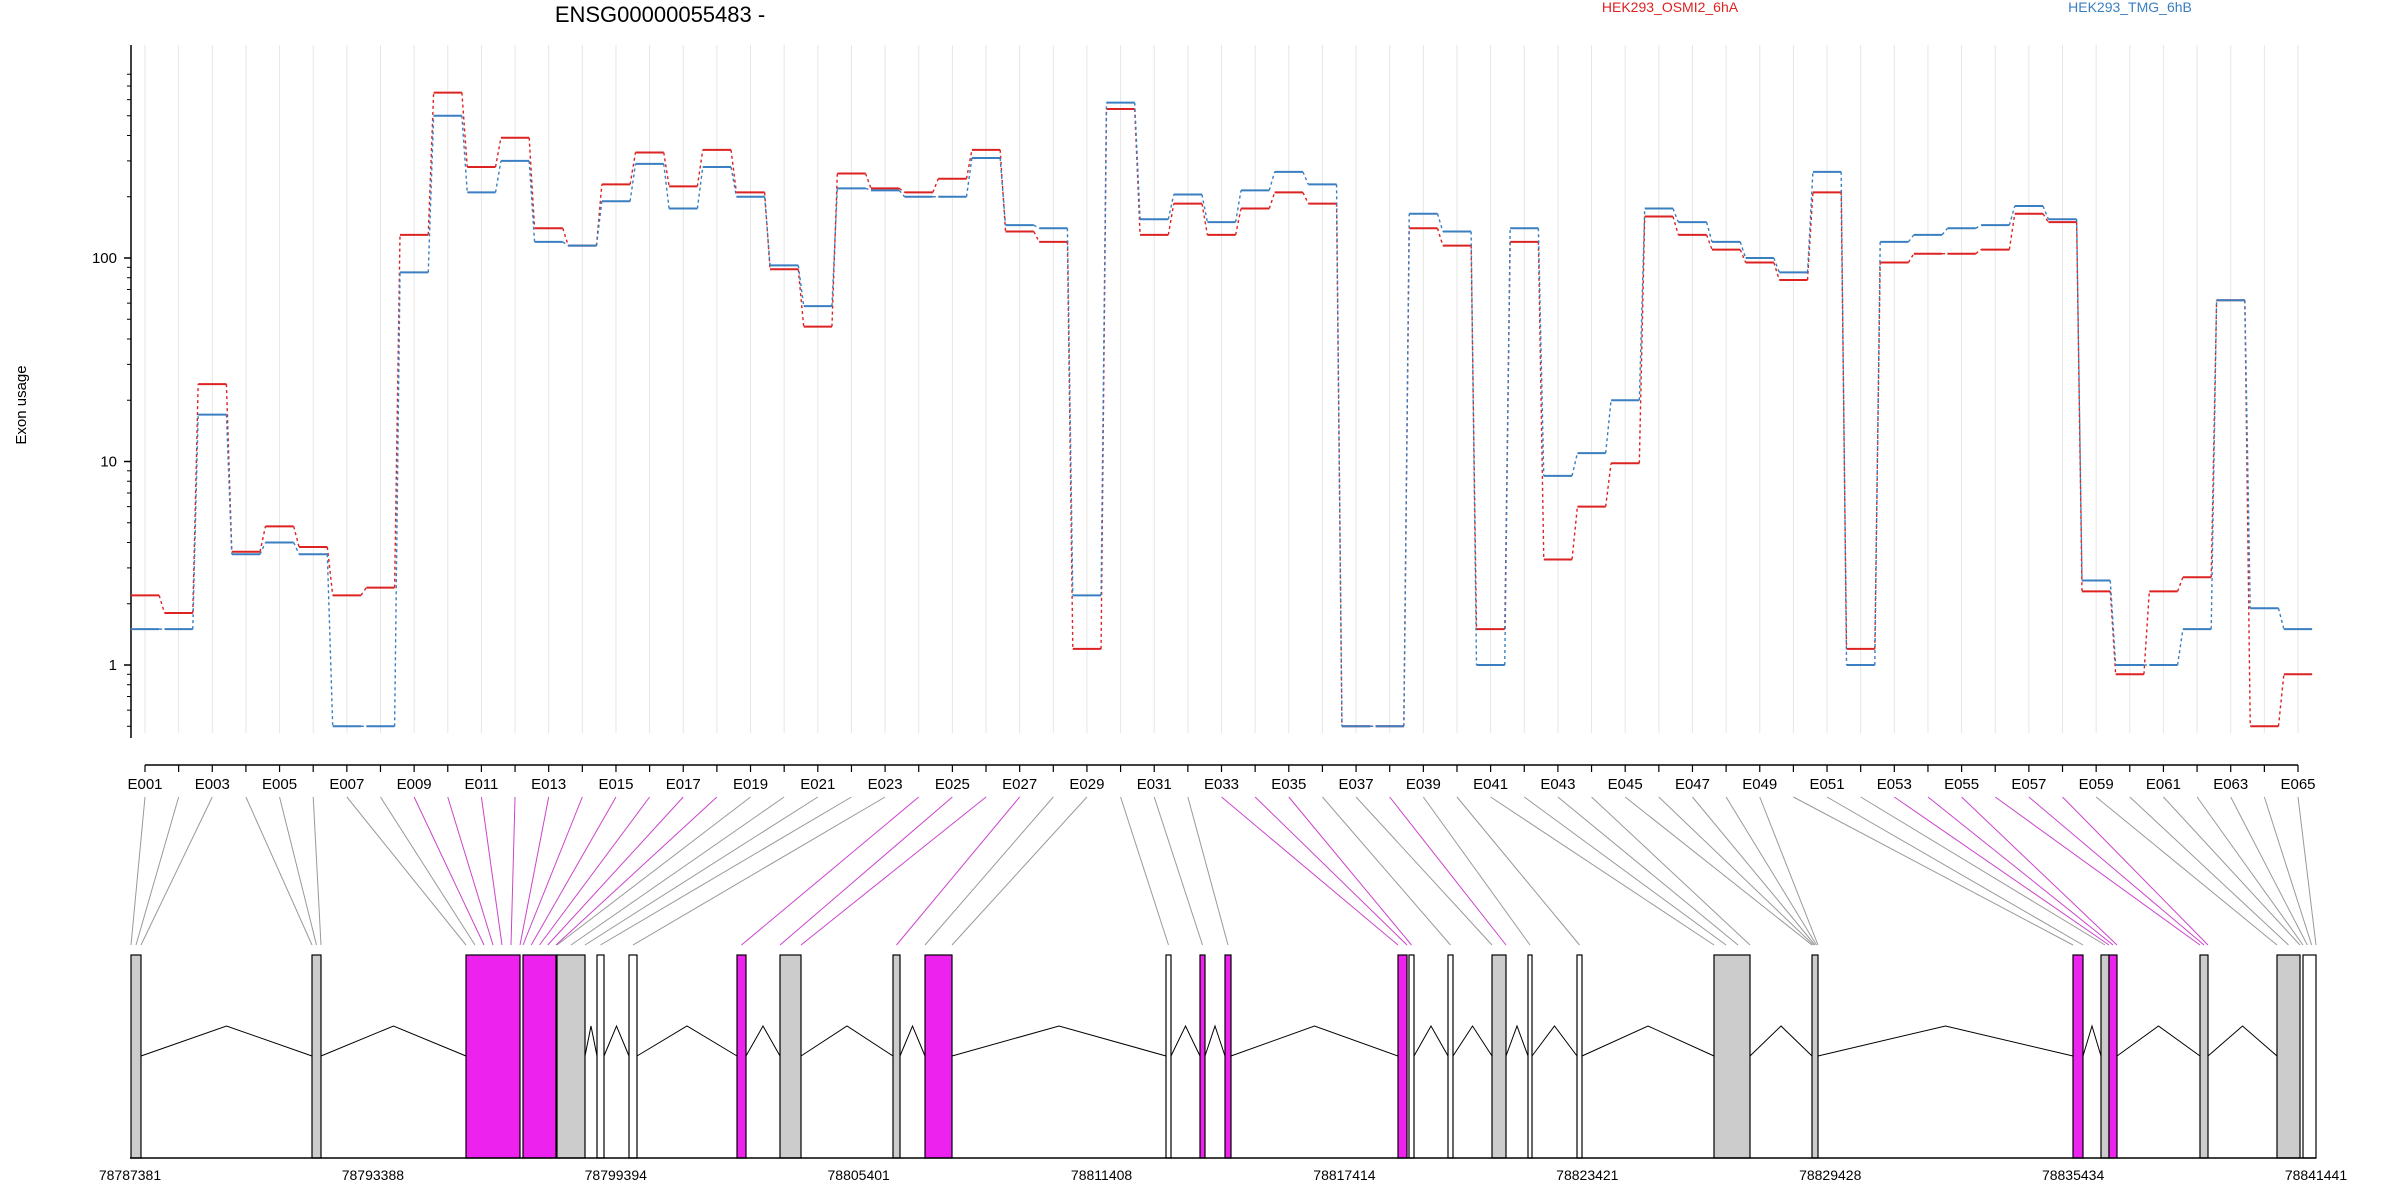 This screenshot has width=2400, height=1200. I want to click on genomic-coordinate-label: 78811408, so click(1101, 1175).